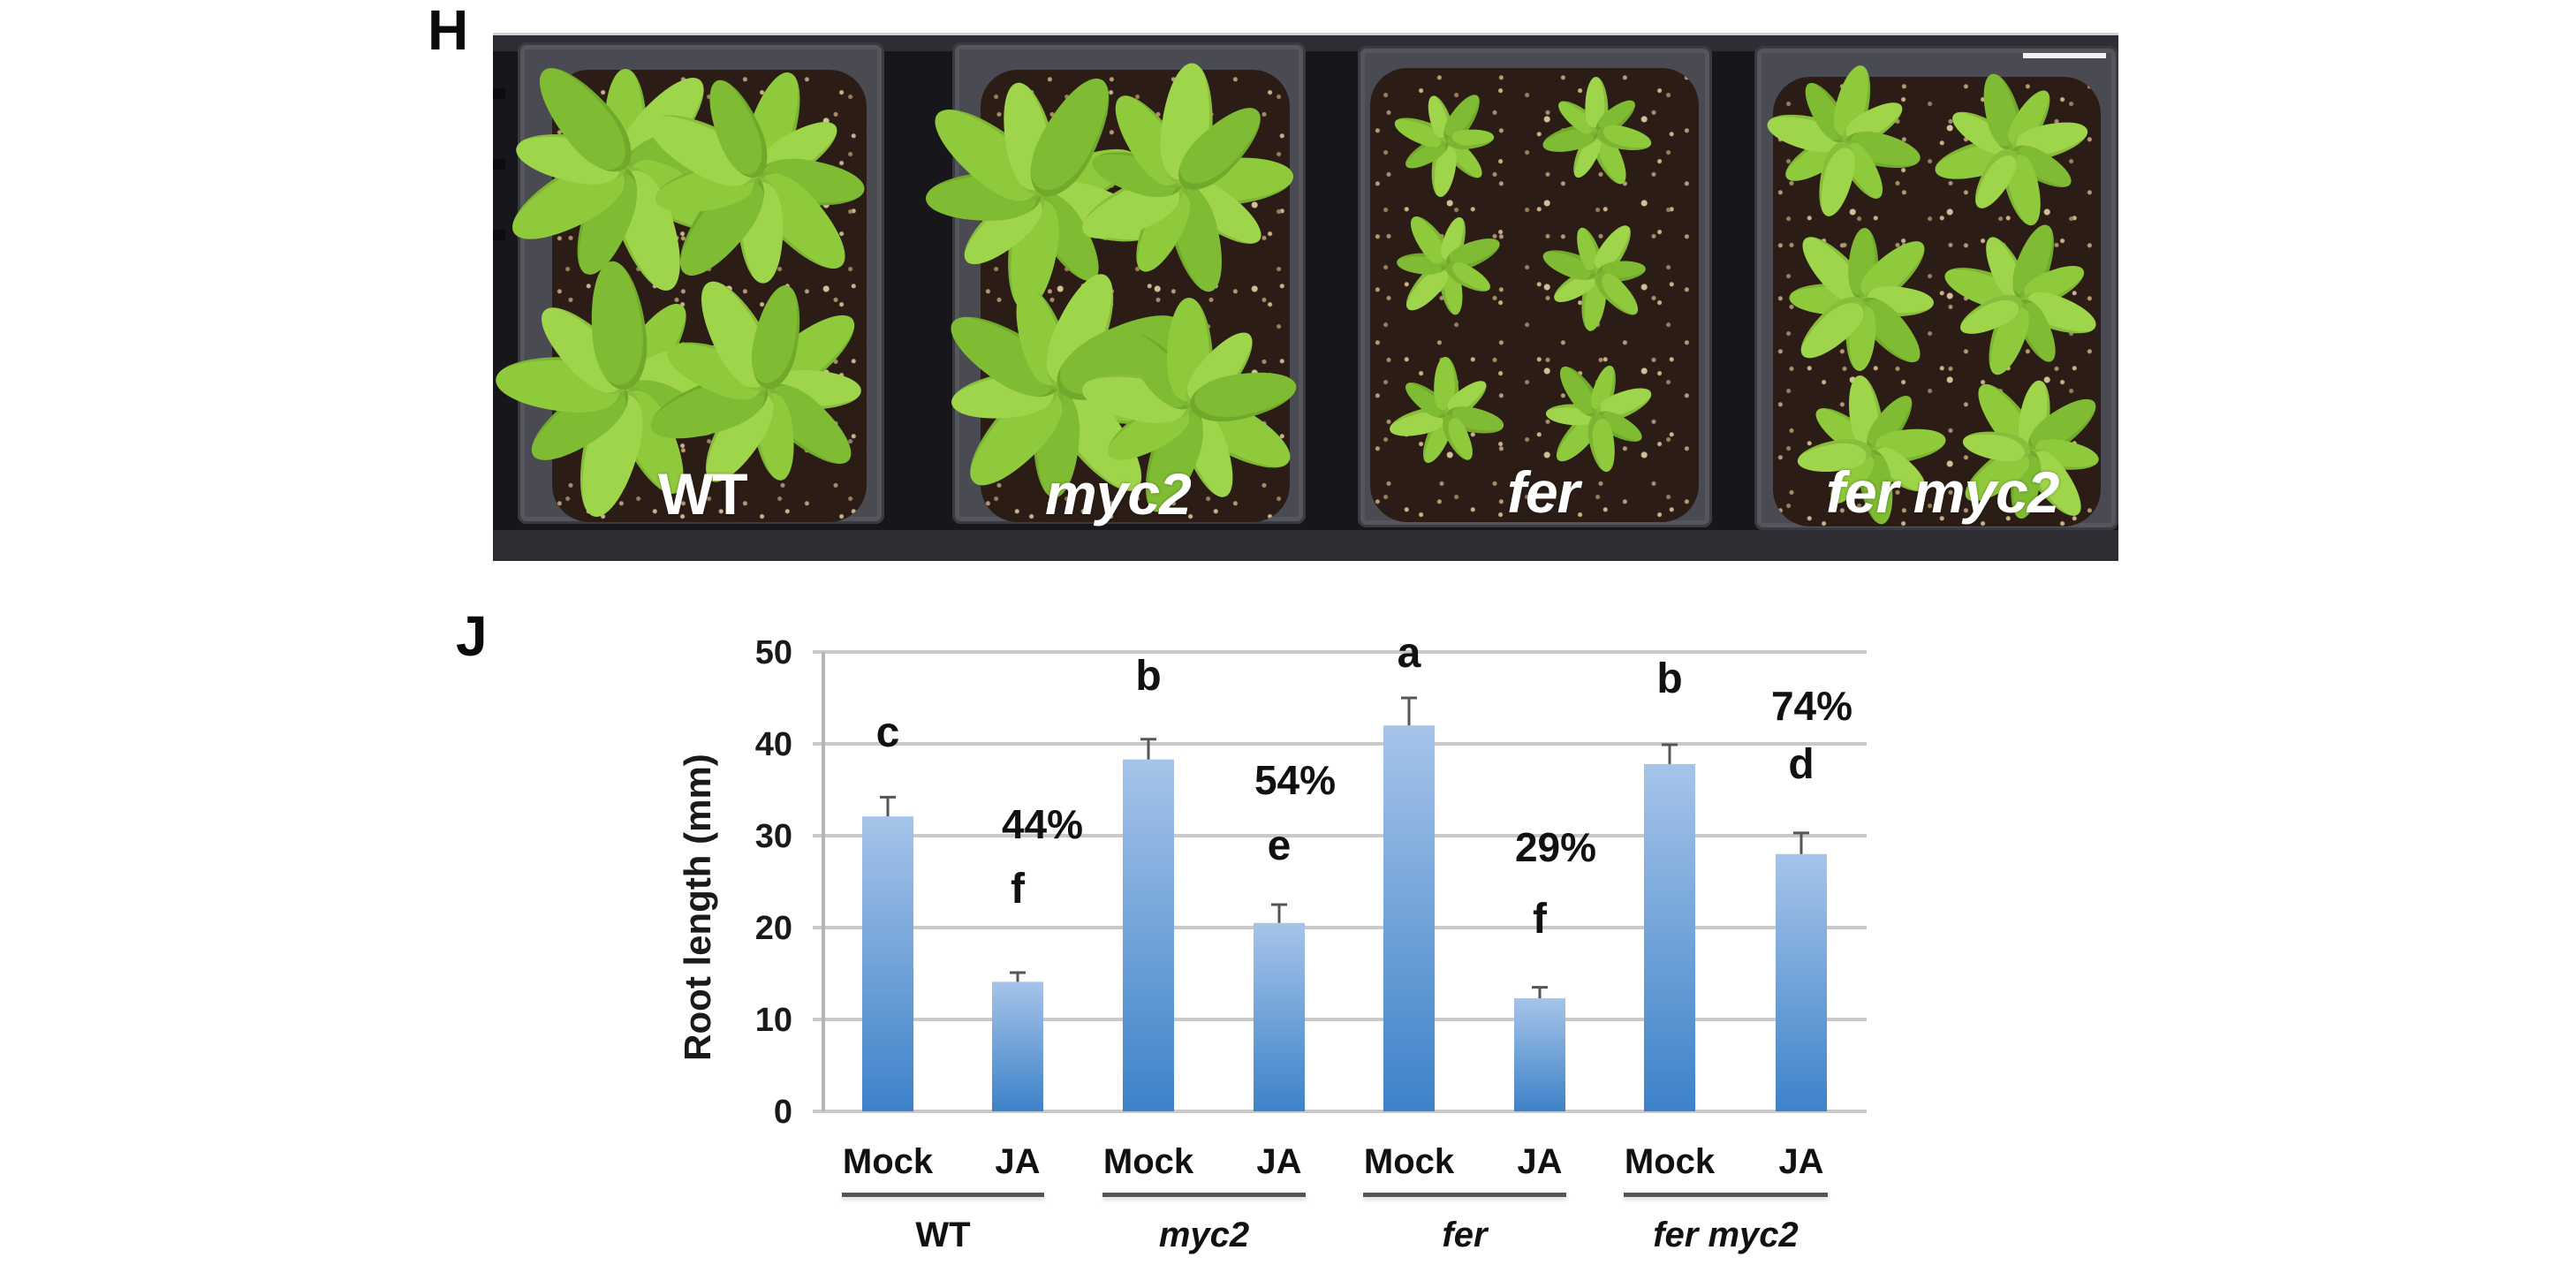 This screenshot has width=2576, height=1288. I want to click on group-label: fer myc2, so click(1726, 1235).